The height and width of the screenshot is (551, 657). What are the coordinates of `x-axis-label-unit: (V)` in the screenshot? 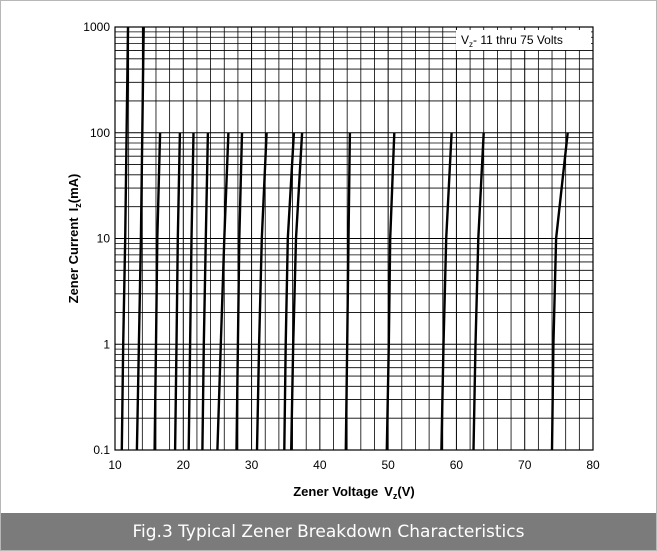 It's located at (405, 491).